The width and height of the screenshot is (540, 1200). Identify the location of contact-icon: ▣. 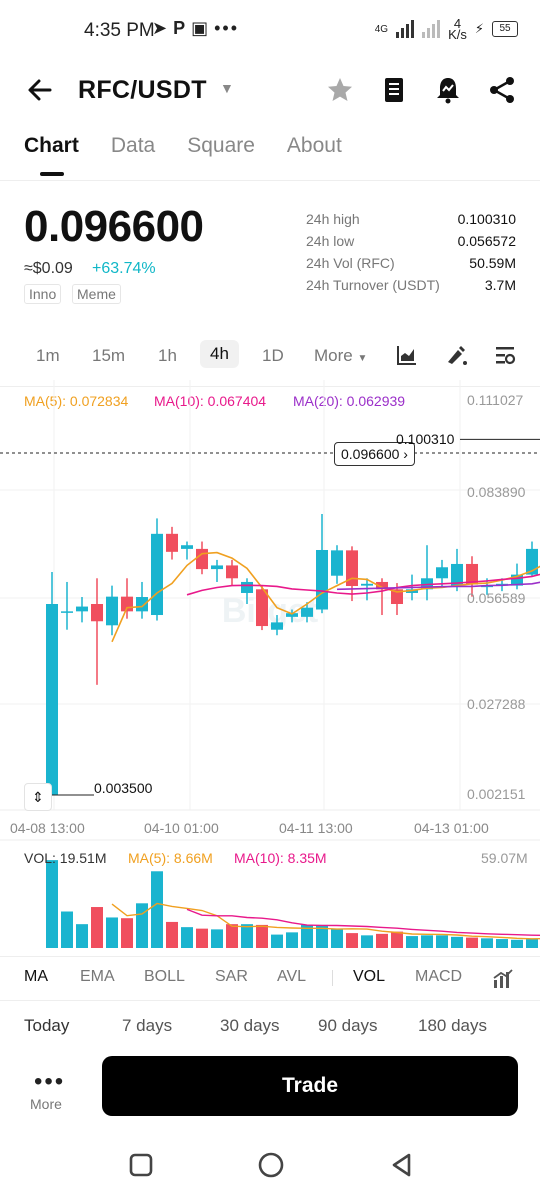
(200, 28).